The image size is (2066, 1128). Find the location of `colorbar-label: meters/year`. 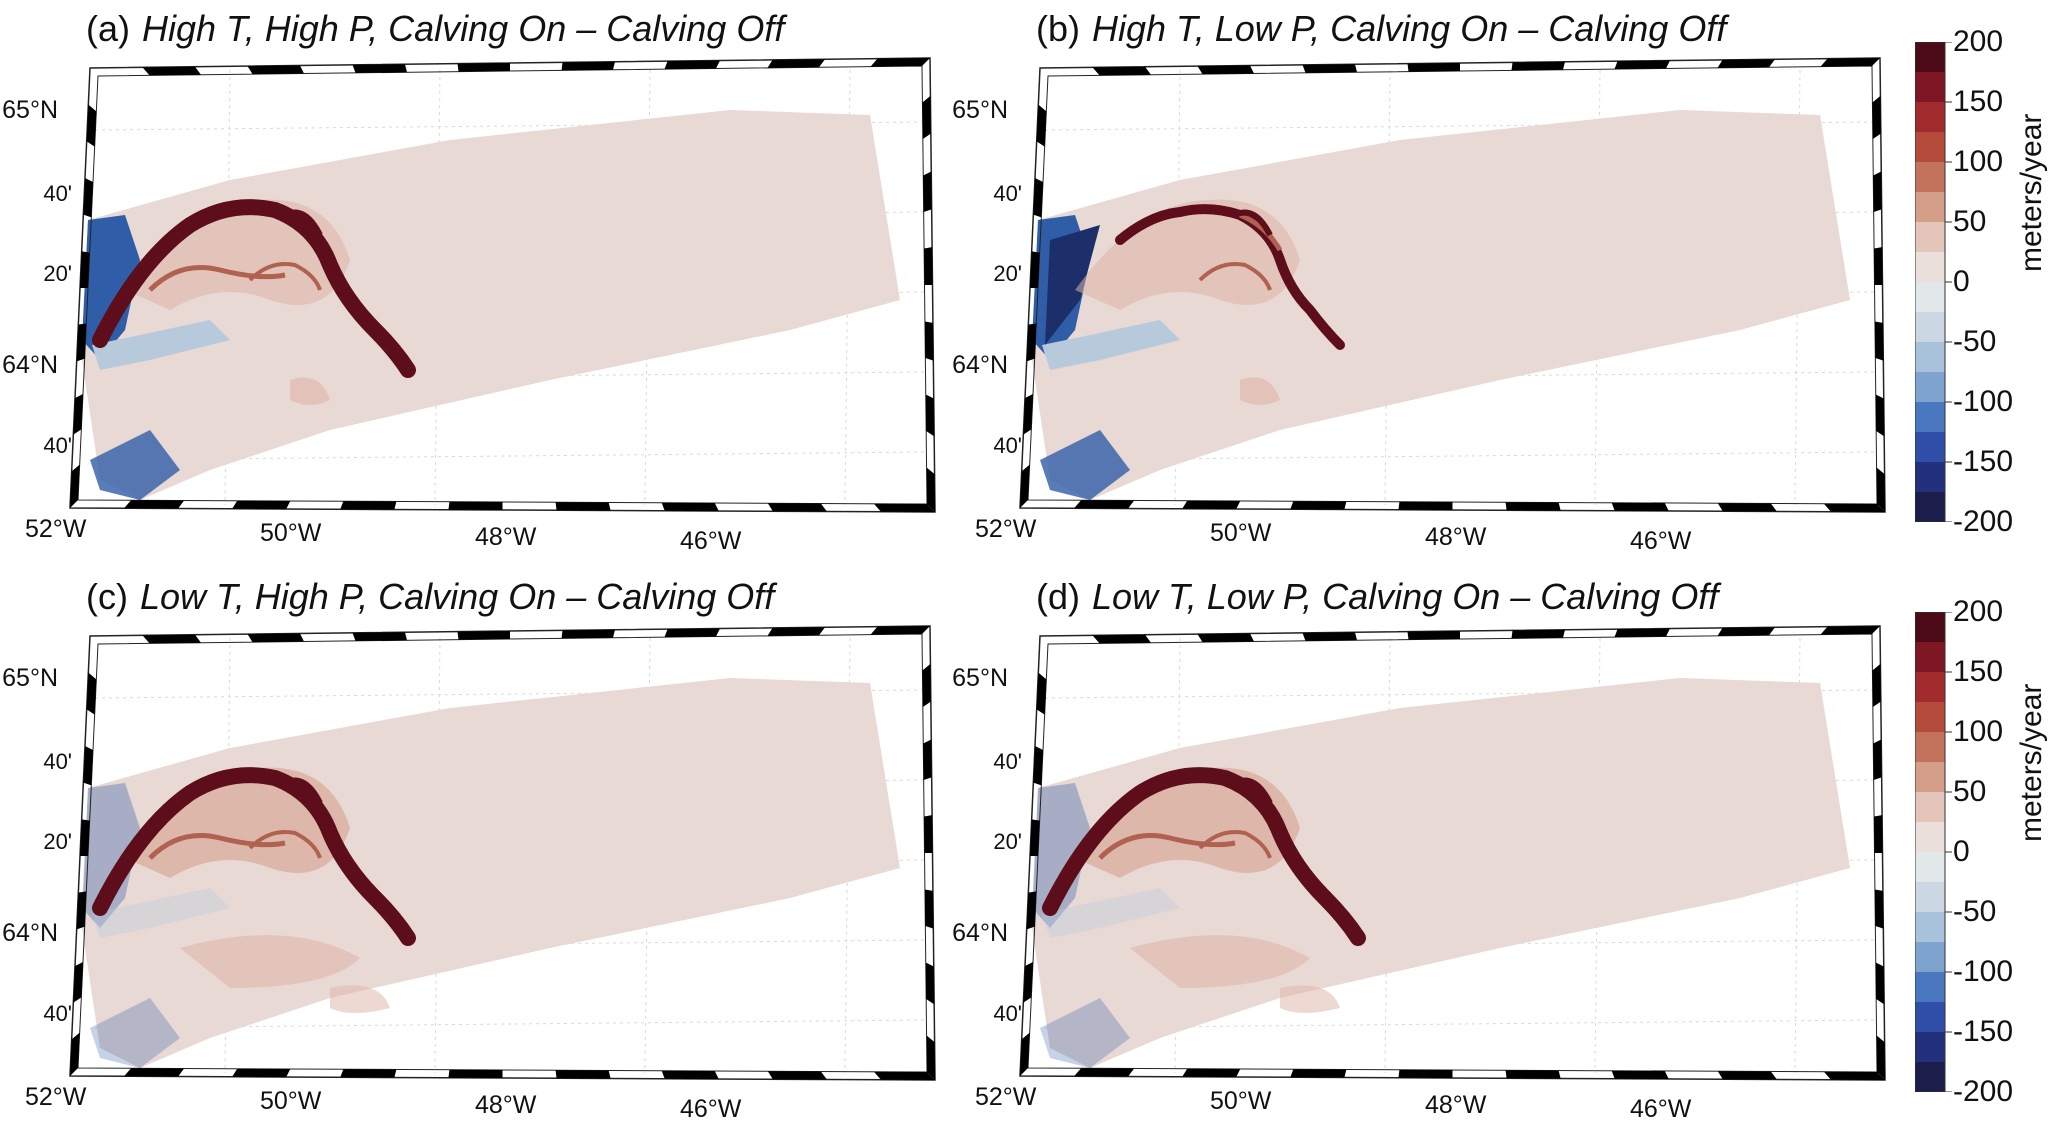

colorbar-label: meters/year is located at coordinates (2031, 762).